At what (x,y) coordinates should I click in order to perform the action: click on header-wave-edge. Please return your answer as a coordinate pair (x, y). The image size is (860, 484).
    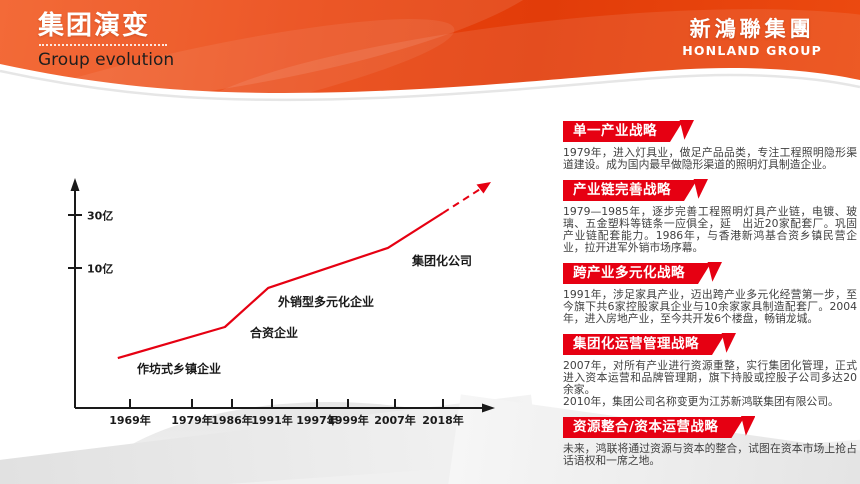
    Looking at the image, I should click on (430, 88).